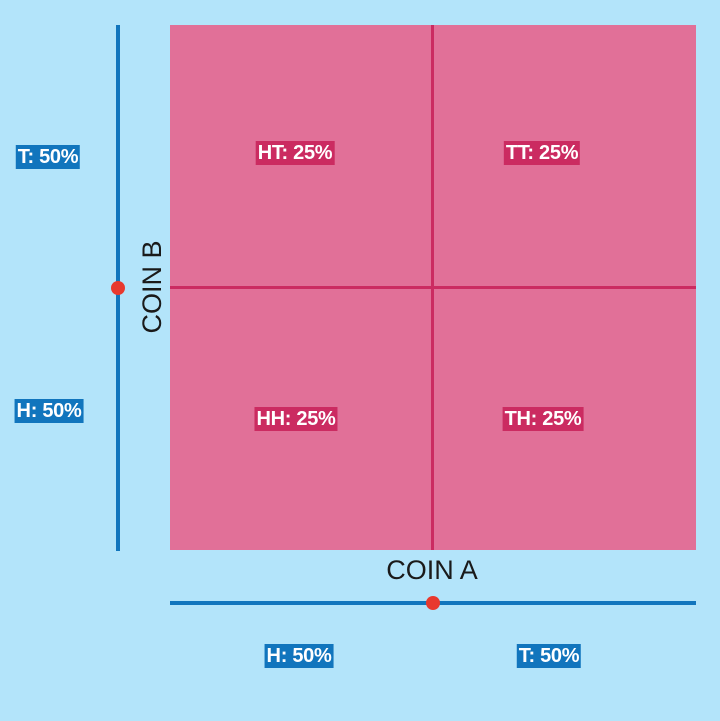 This screenshot has height=721, width=720. Describe the element at coordinates (542, 153) in the screenshot. I see `cell-label-tt: TT: 25%` at that location.